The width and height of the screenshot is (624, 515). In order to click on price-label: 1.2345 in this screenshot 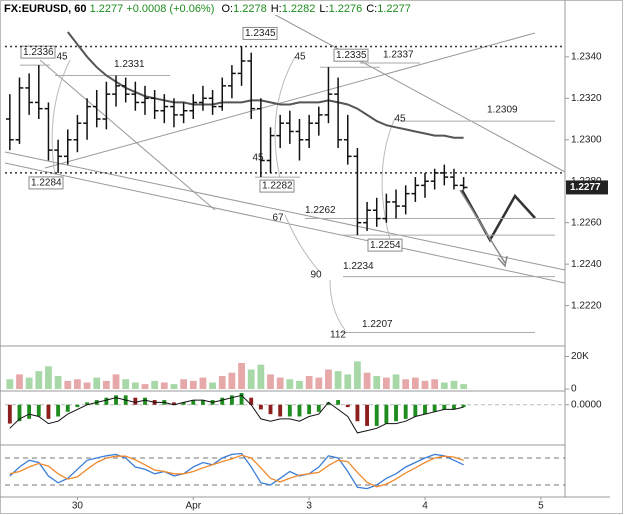, I will do `click(260, 33)`.